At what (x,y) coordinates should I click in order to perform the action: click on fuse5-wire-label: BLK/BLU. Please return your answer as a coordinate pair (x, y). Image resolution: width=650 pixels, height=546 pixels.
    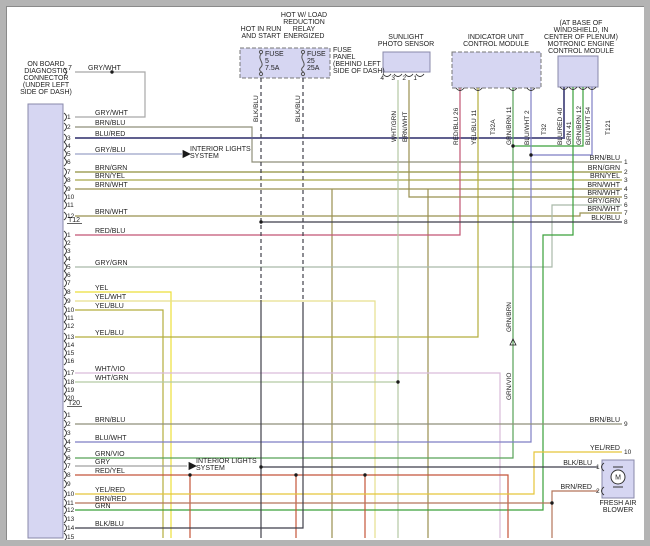
    Looking at the image, I should click on (256, 108).